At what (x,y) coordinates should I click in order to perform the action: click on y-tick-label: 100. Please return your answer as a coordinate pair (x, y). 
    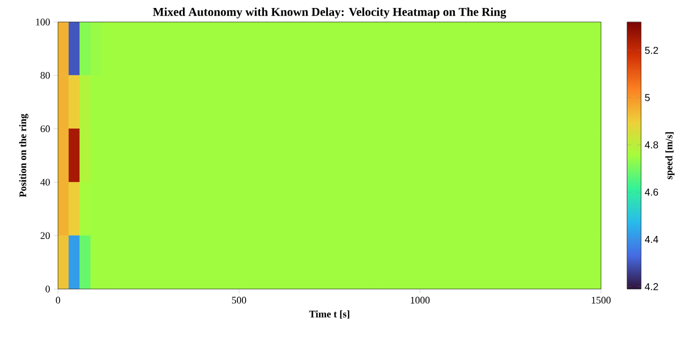
    Looking at the image, I should click on (43, 22).